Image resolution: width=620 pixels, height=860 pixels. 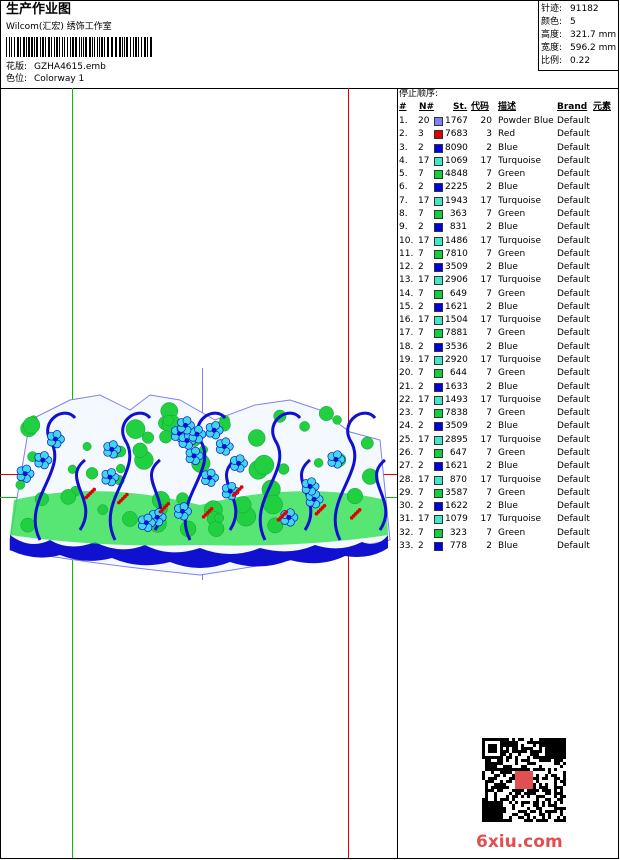 What do you see at coordinates (403, 160) in the screenshot?
I see `row-index: 4.` at bounding box center [403, 160].